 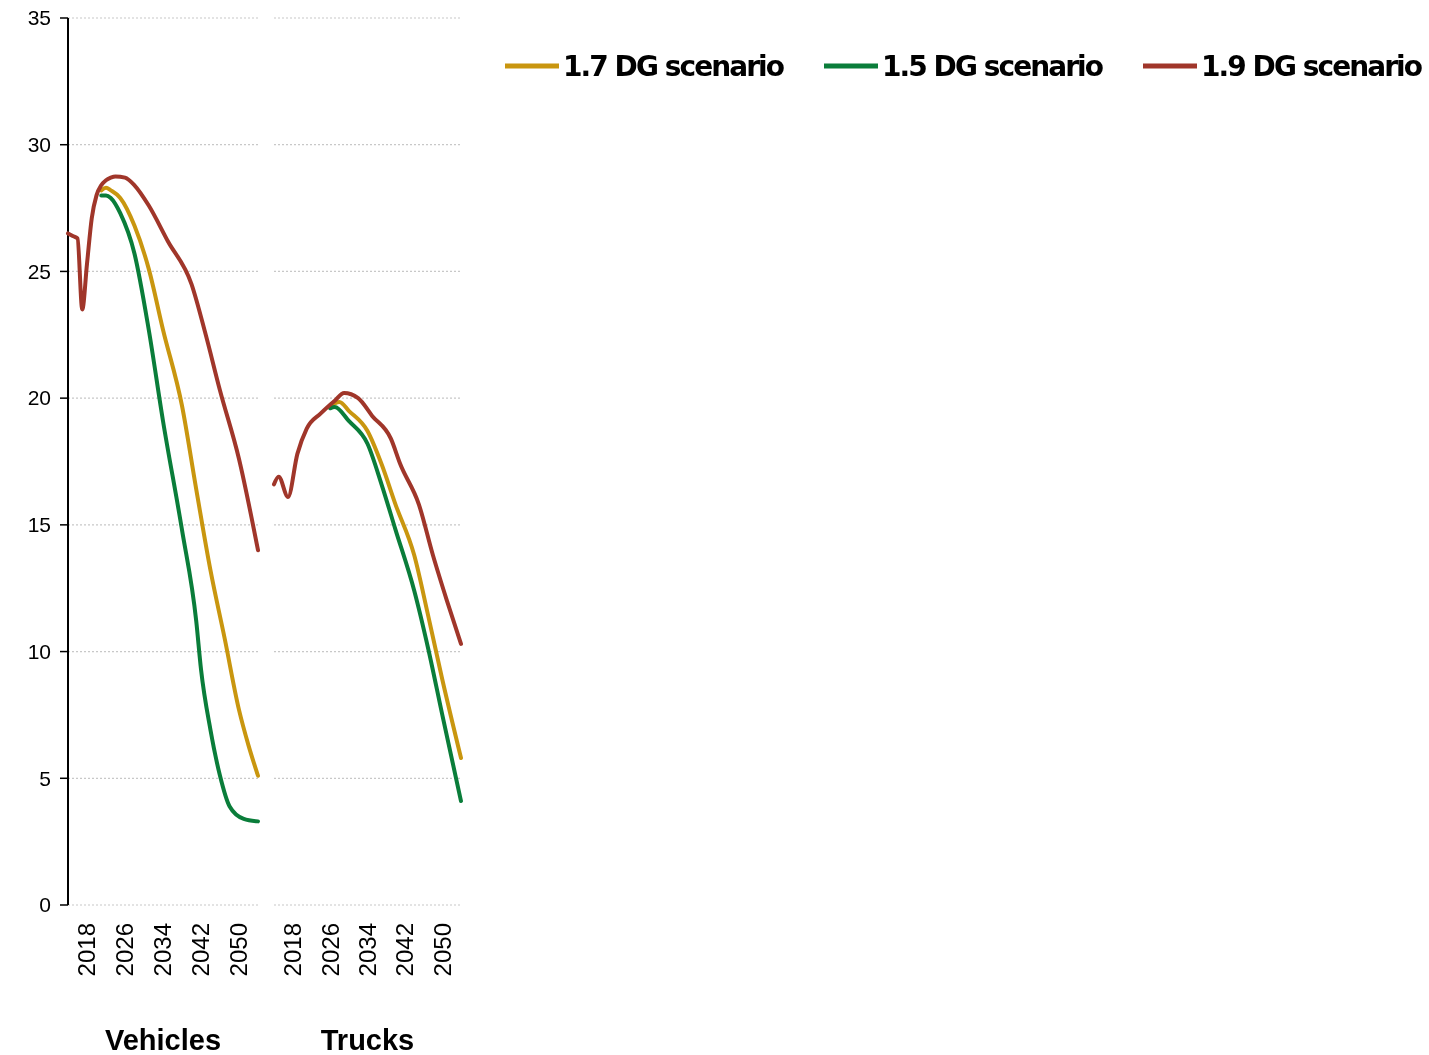 I want to click on y-tick-label: 35, so click(x=39, y=18).